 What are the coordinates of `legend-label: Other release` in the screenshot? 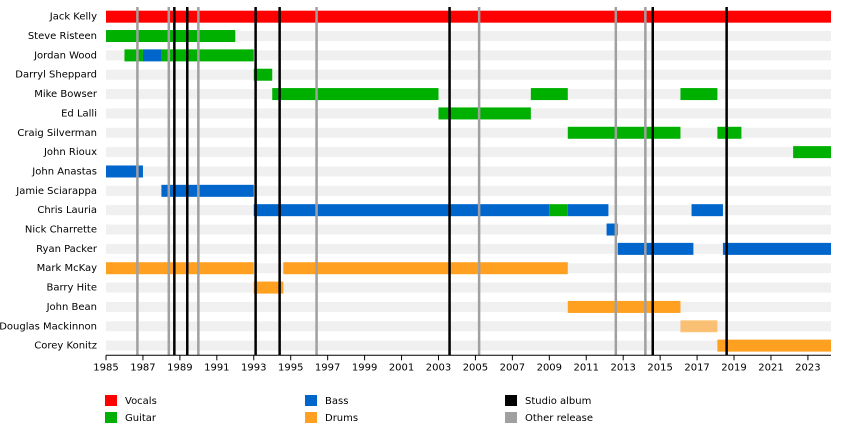 It's located at (559, 418).